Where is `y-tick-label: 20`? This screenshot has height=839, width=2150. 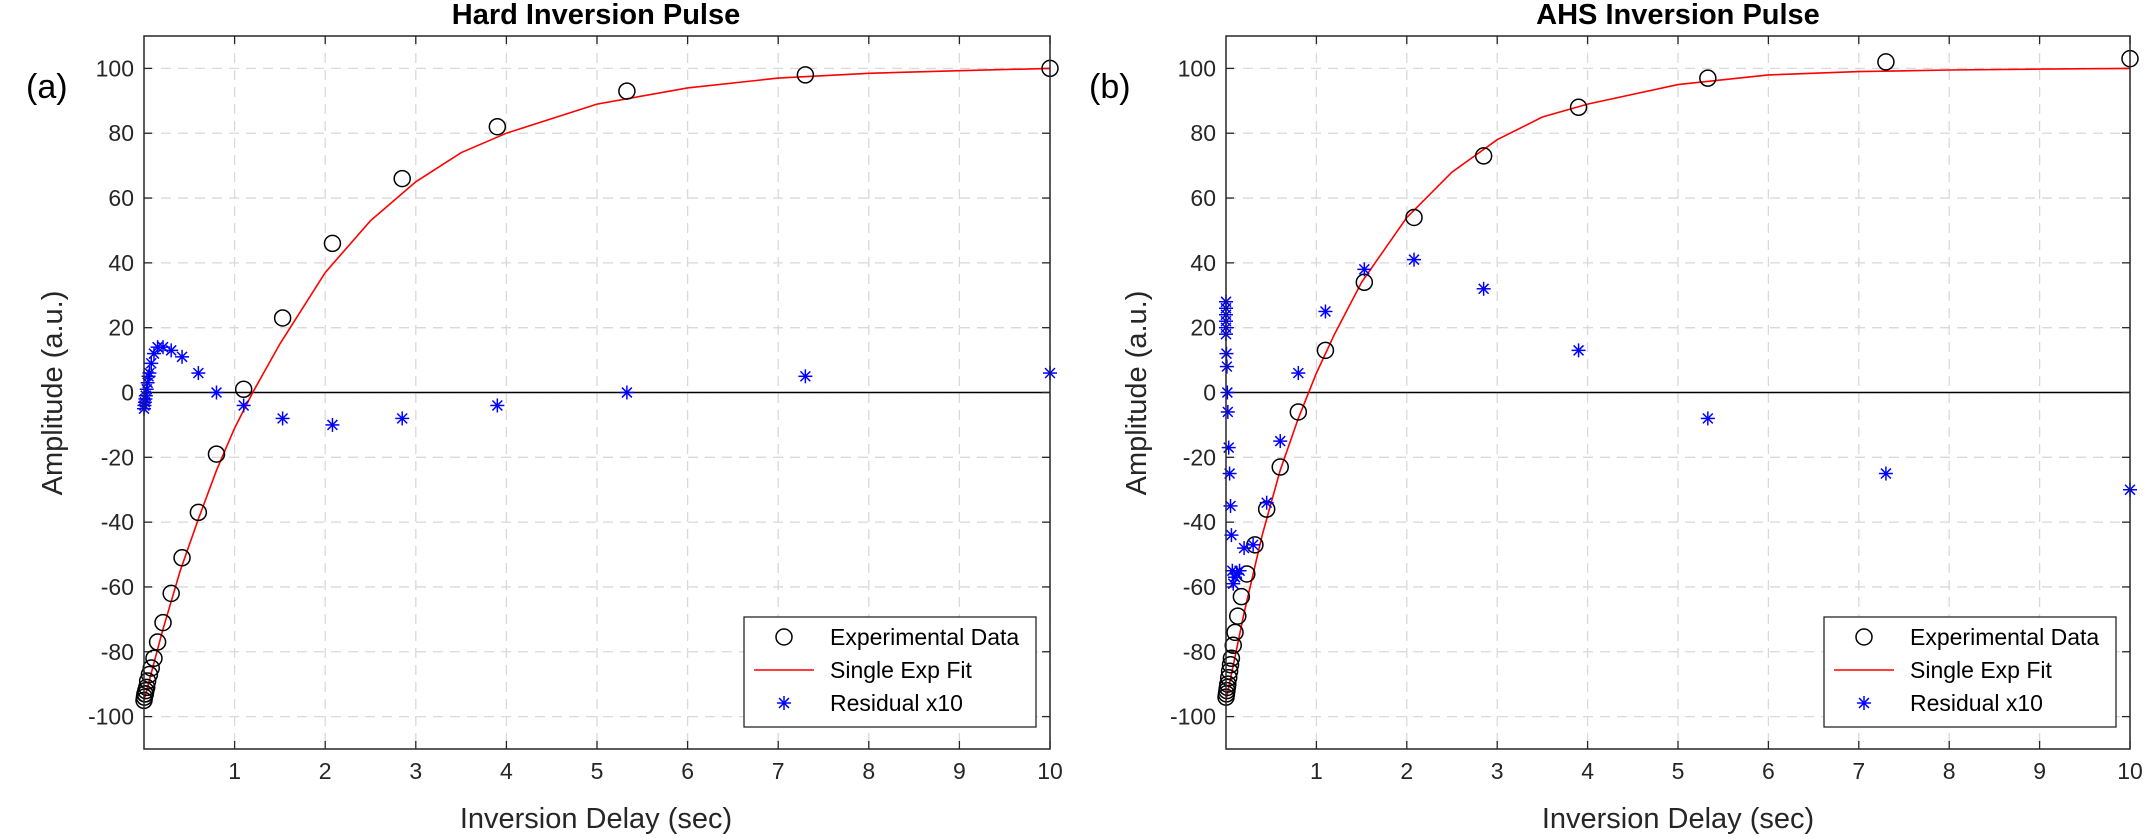 y-tick-label: 20 is located at coordinates (121, 328).